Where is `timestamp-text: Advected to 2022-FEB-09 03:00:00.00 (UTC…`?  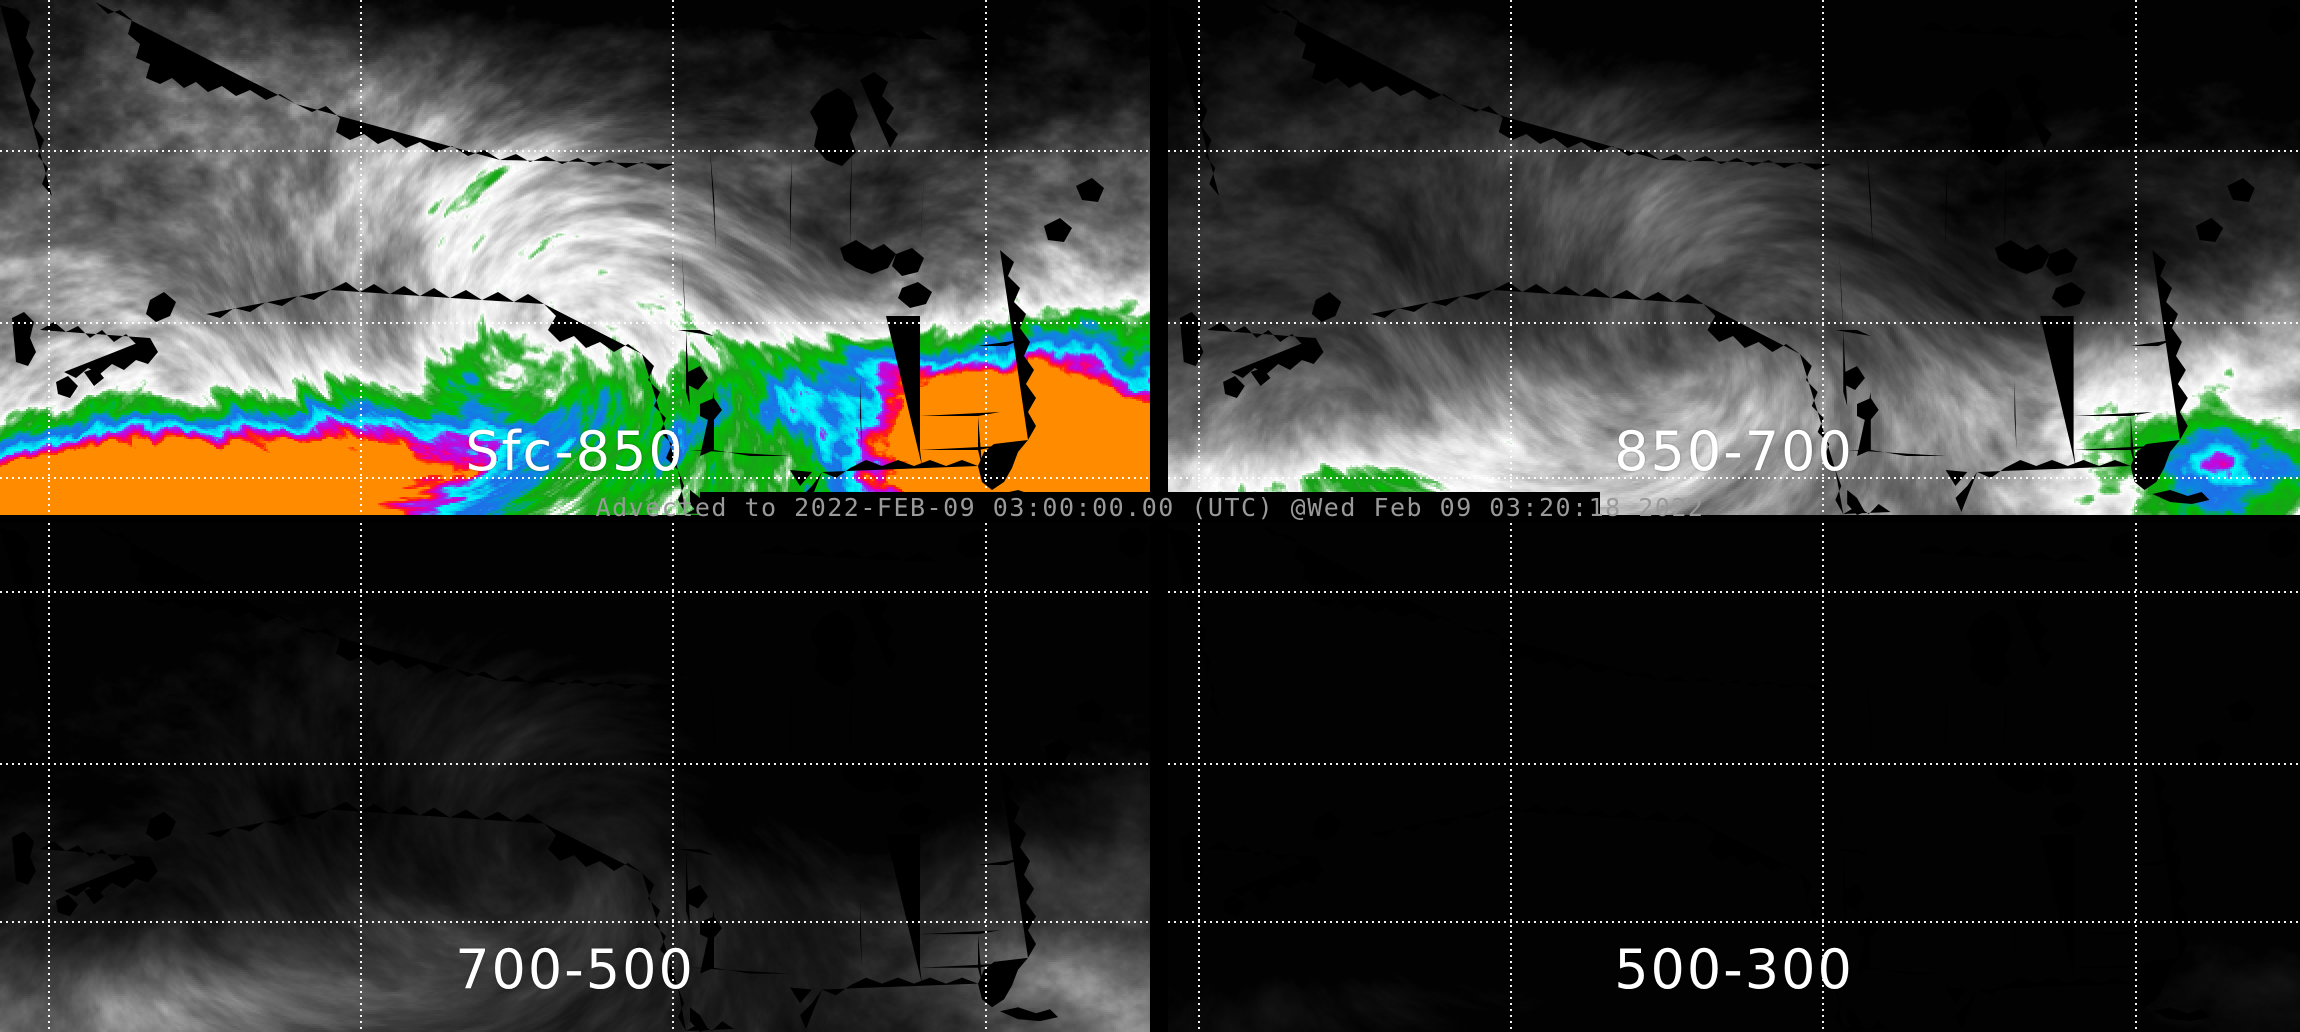
timestamp-text: Advected to 2022-FEB-09 03:00:00.00 (UTC… is located at coordinates (1150, 507).